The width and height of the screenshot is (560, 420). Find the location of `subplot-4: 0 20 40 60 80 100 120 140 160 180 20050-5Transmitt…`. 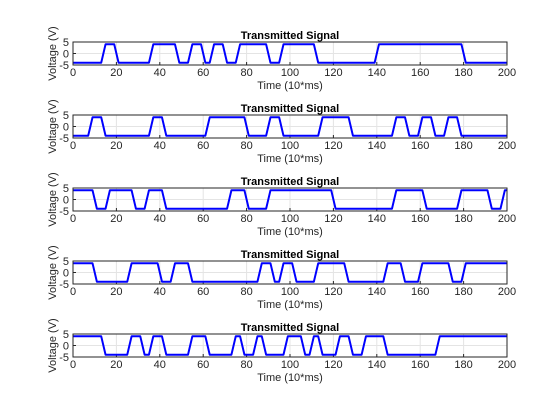

subplot-4: 0 20 40 60 80 100 120 140 160 180 20050-5Transmitt… is located at coordinates (281, 278).